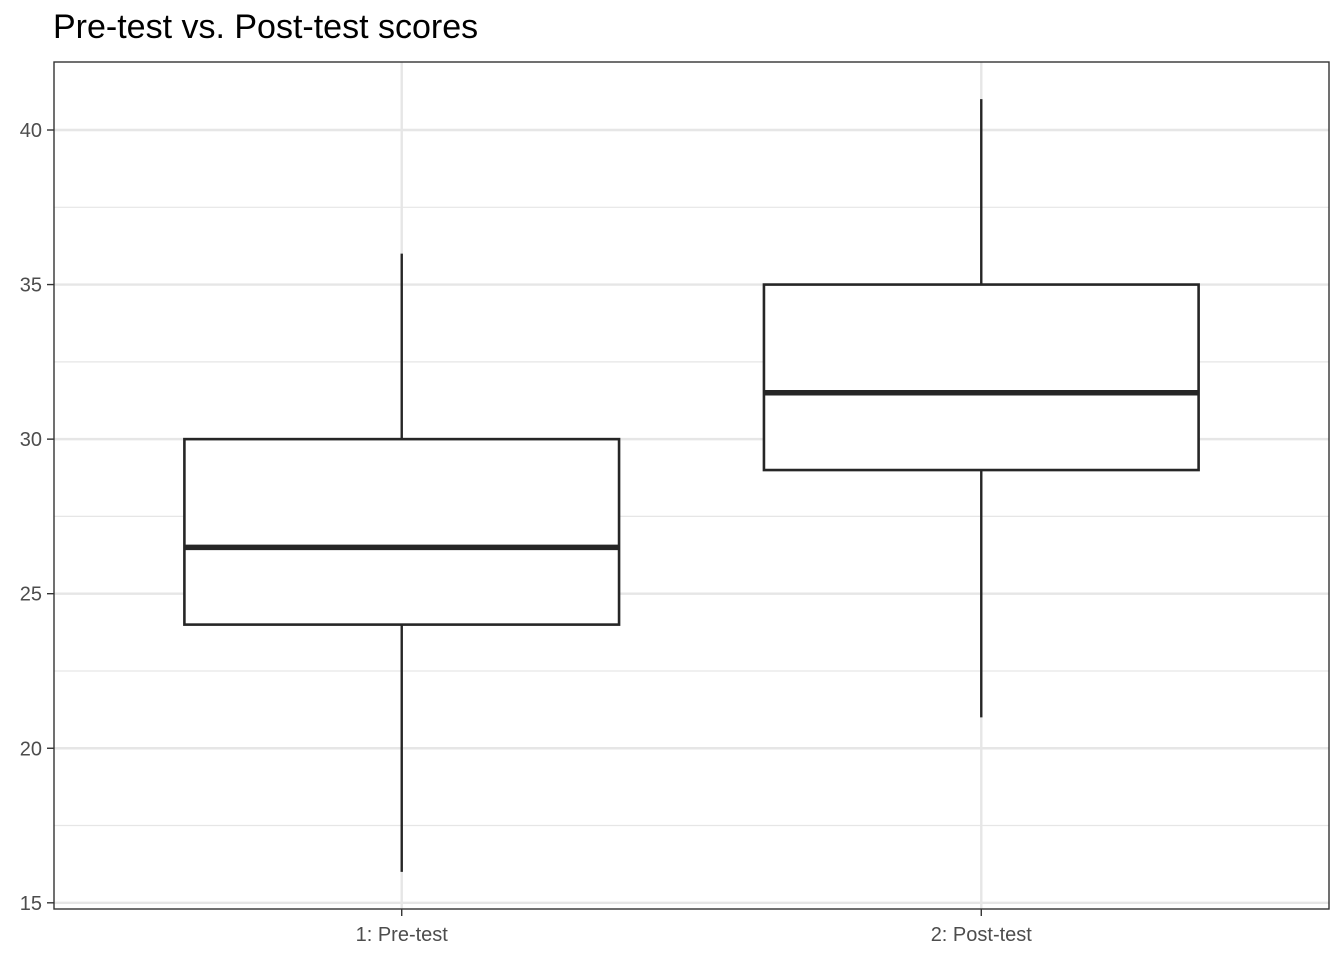 The width and height of the screenshot is (1344, 960). What do you see at coordinates (31, 286) in the screenshot?
I see `y-tick-label: 35` at bounding box center [31, 286].